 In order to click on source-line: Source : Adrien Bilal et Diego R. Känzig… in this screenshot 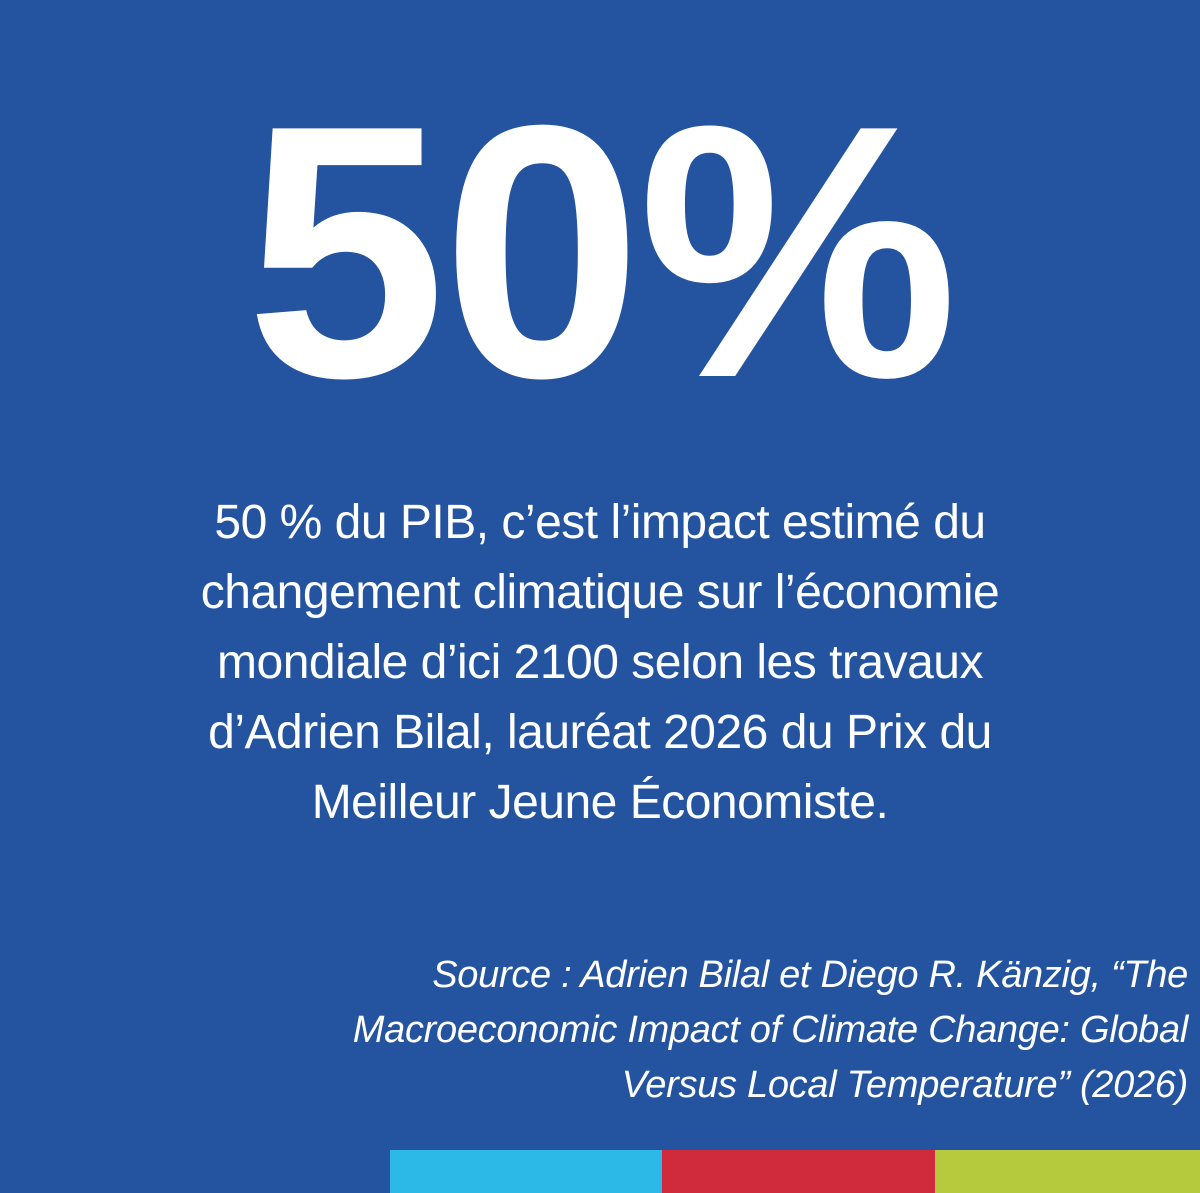, I will do `click(810, 975)`.